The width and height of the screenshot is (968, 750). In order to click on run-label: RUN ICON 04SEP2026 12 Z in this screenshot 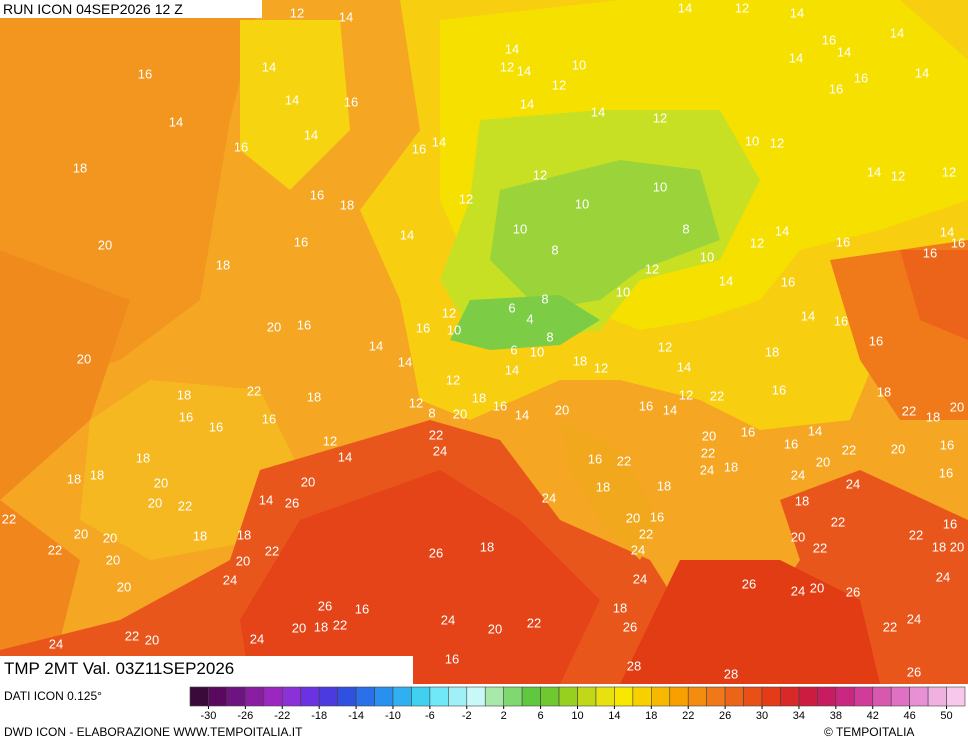, I will do `click(93, 9)`.